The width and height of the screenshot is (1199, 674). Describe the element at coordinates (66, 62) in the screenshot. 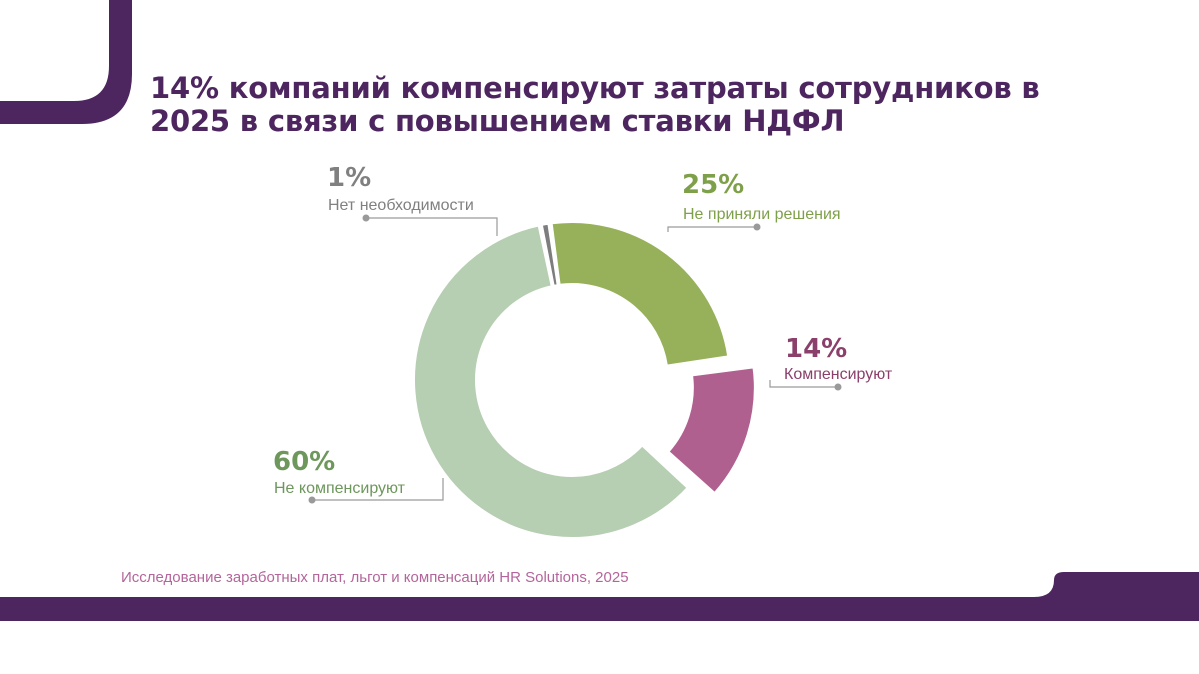

I see `top-left-corner-band` at that location.